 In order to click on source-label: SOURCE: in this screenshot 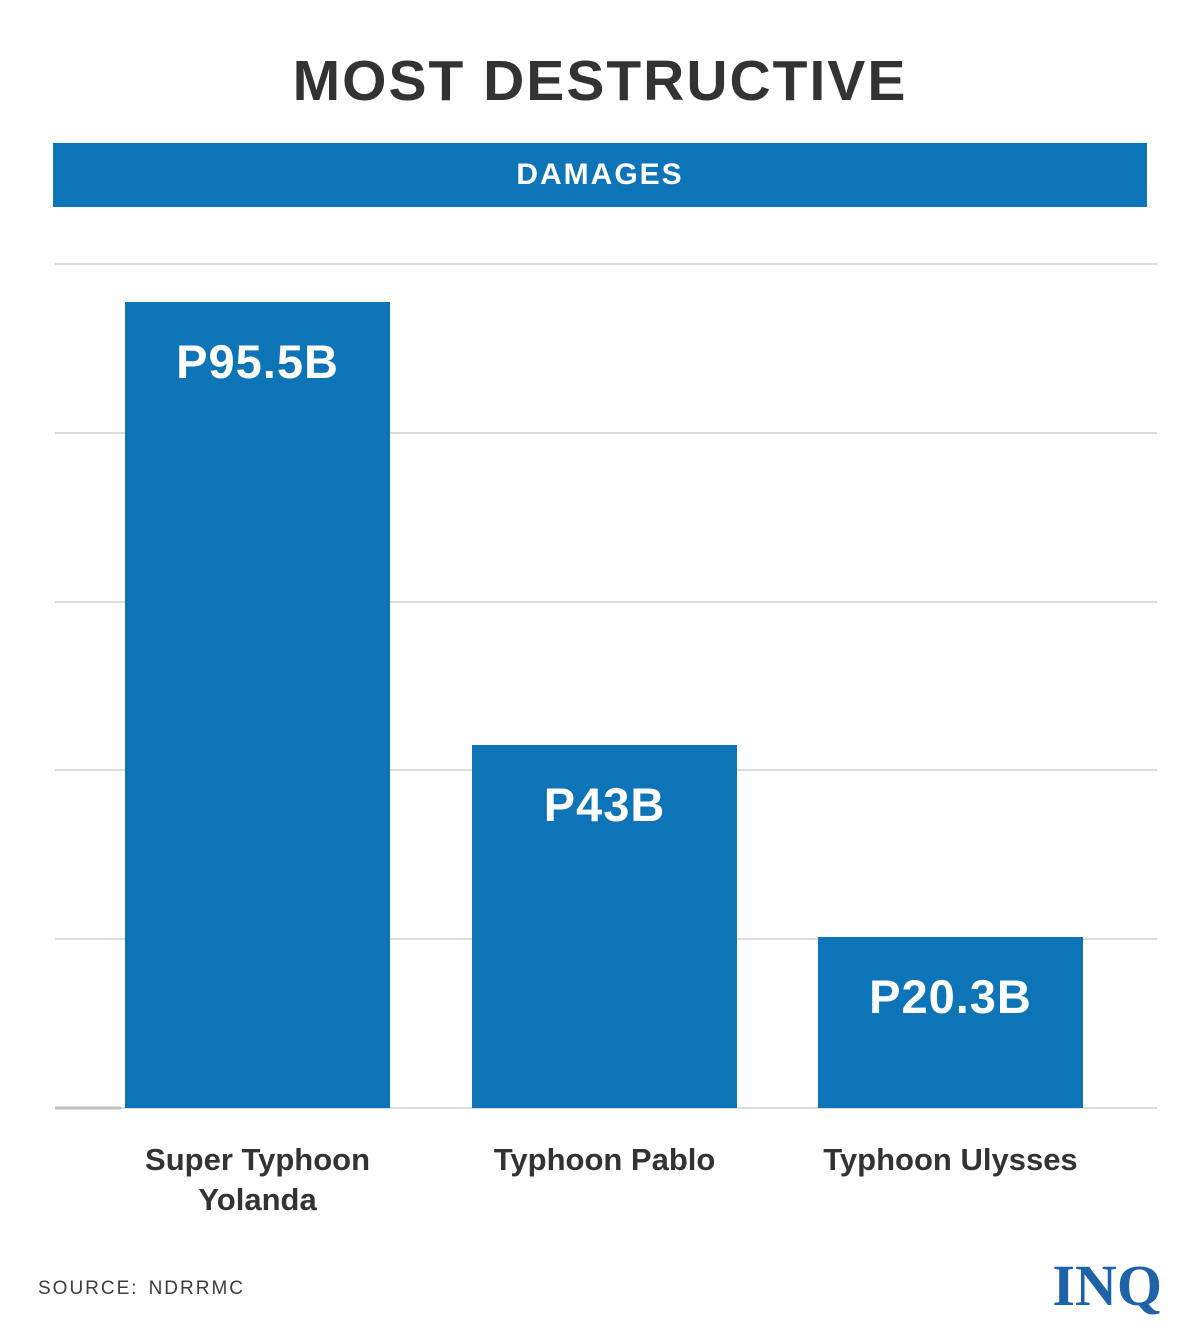, I will do `click(88, 1288)`.